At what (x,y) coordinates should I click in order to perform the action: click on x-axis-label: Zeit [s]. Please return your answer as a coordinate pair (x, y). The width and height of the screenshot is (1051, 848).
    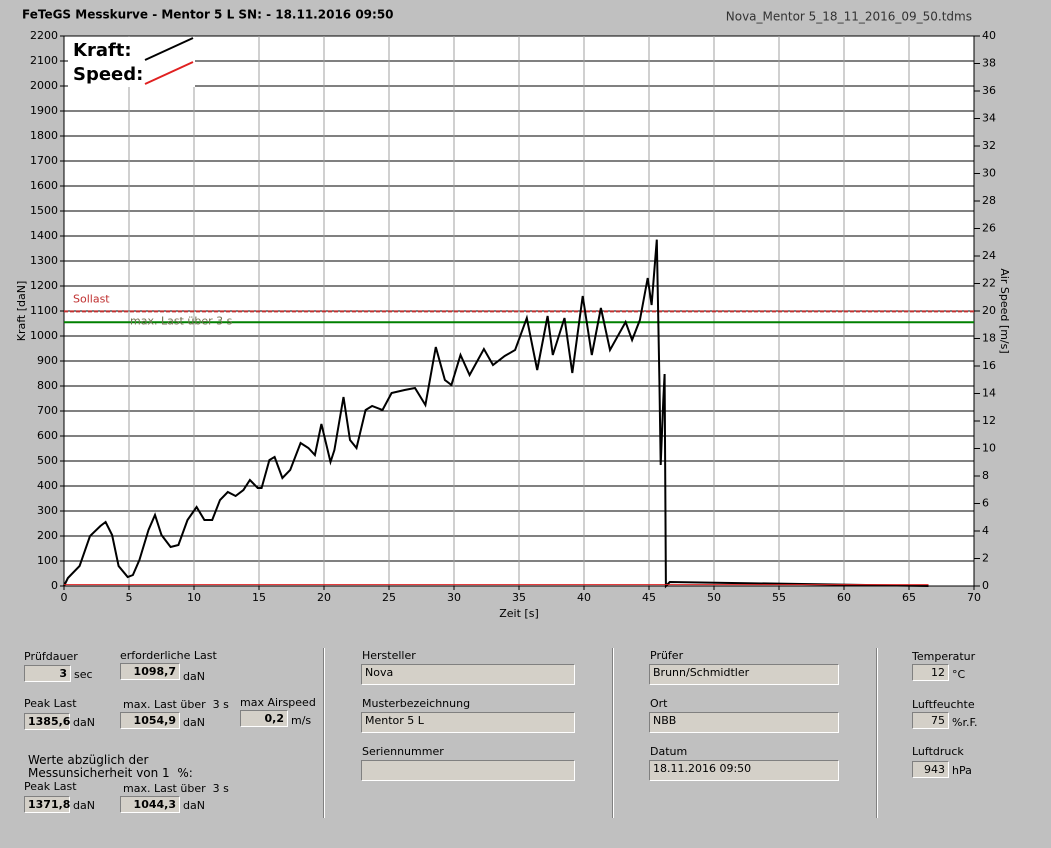
    Looking at the image, I should click on (518, 613).